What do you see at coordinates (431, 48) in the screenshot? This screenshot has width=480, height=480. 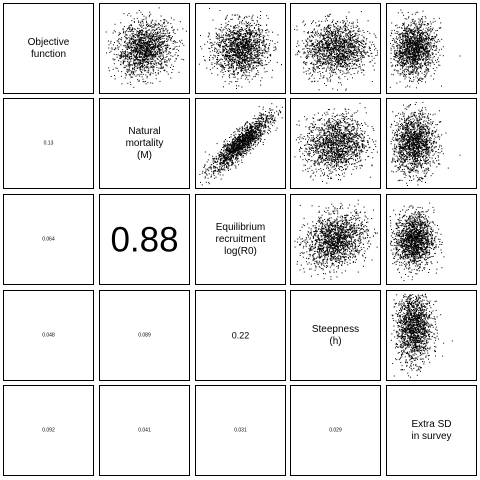 I see `scatter-panel` at bounding box center [431, 48].